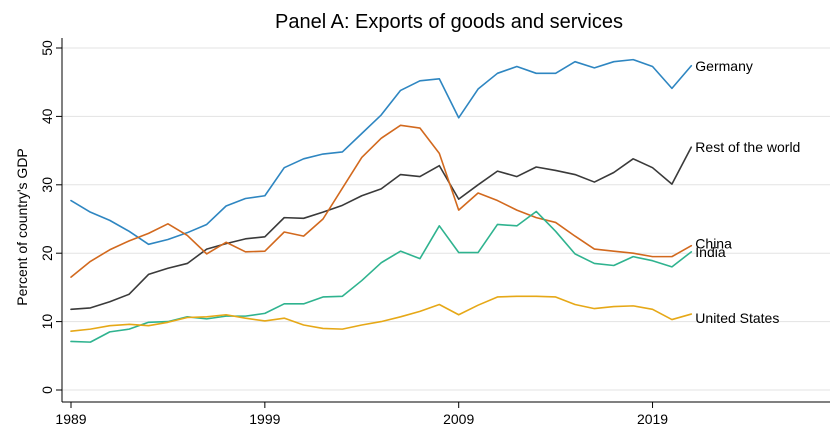 The height and width of the screenshot is (438, 835). What do you see at coordinates (47, 390) in the screenshot?
I see `y-tick-label-0: 0` at bounding box center [47, 390].